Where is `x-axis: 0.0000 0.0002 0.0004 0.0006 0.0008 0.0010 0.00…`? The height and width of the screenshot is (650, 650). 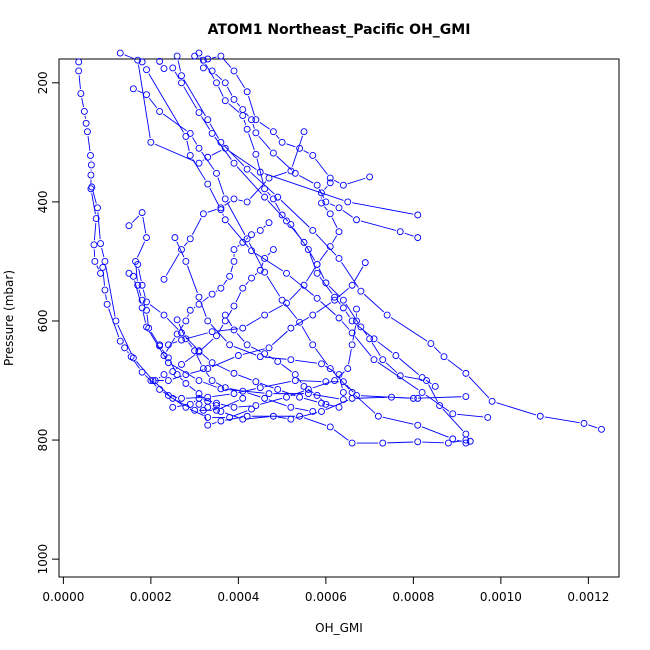 x-axis: 0.0000 0.0002 0.0004 0.0006 0.0008 0.0010 0.00… is located at coordinates (325, 590).